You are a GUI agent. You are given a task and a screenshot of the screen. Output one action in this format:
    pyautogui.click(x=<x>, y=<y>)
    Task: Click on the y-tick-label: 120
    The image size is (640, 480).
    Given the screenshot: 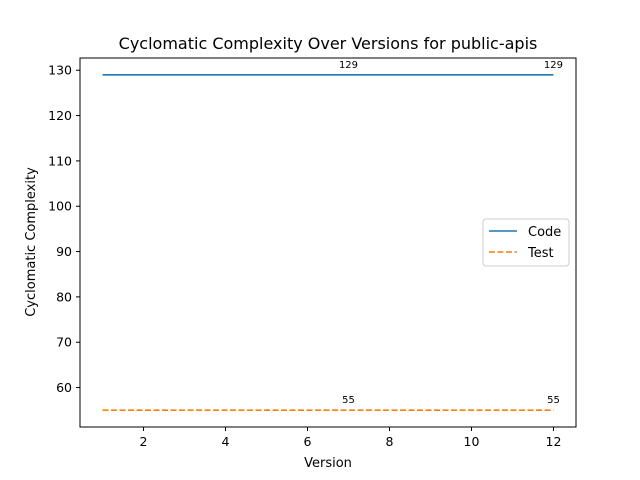 What is the action you would take?
    pyautogui.click(x=60, y=115)
    